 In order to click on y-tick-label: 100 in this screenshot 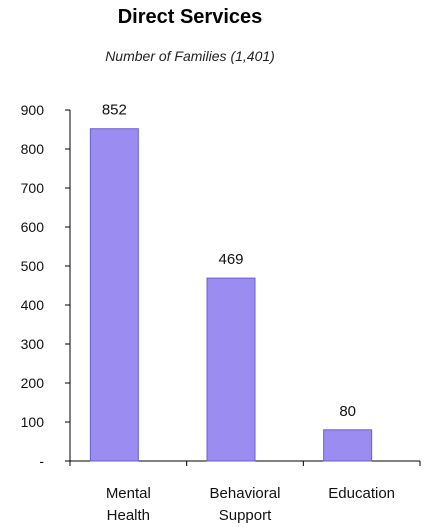, I will do `click(33, 422)`.